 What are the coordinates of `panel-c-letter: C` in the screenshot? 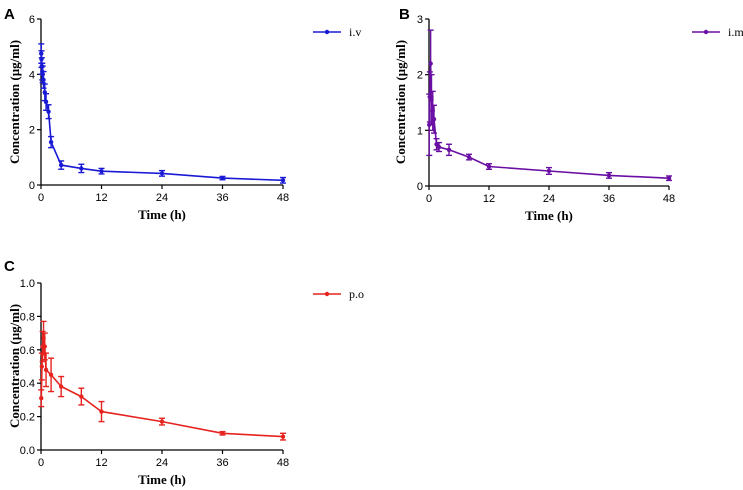 It's located at (9, 266).